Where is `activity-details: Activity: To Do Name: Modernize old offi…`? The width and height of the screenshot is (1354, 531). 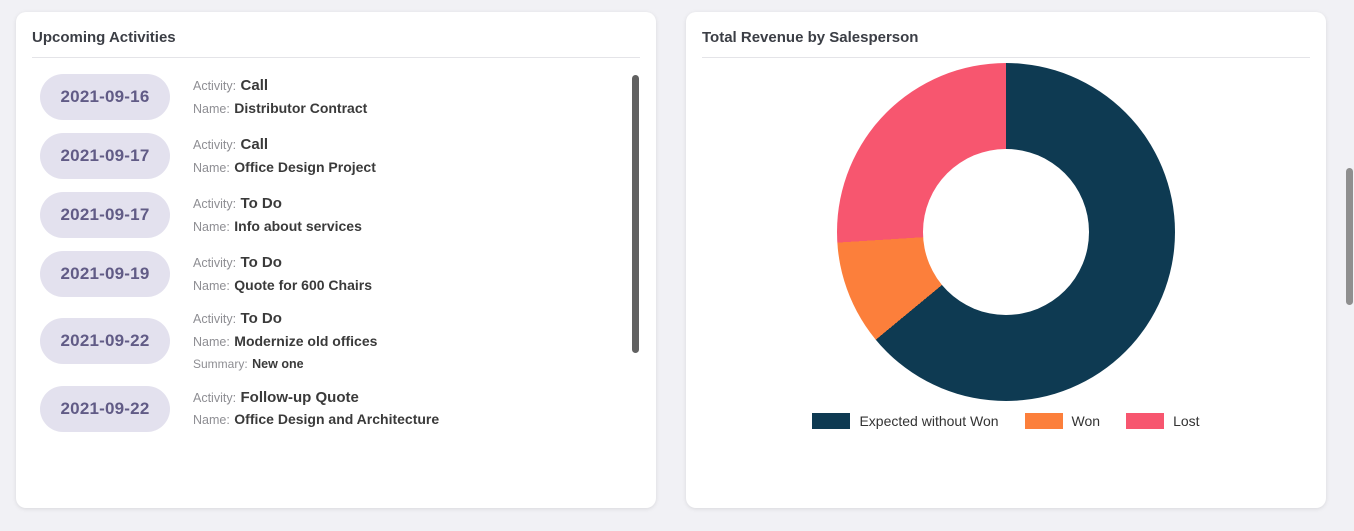 activity-details: Activity: To Do Name: Modernize old offi… is located at coordinates (285, 341).